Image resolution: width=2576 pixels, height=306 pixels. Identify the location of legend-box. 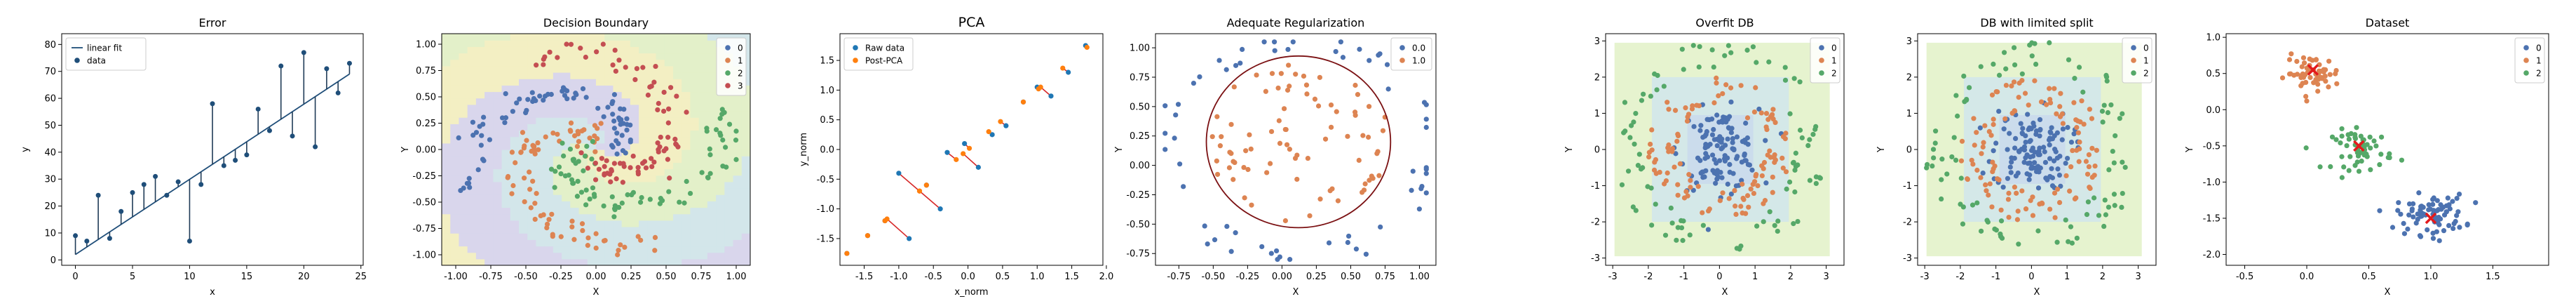
(2529, 60).